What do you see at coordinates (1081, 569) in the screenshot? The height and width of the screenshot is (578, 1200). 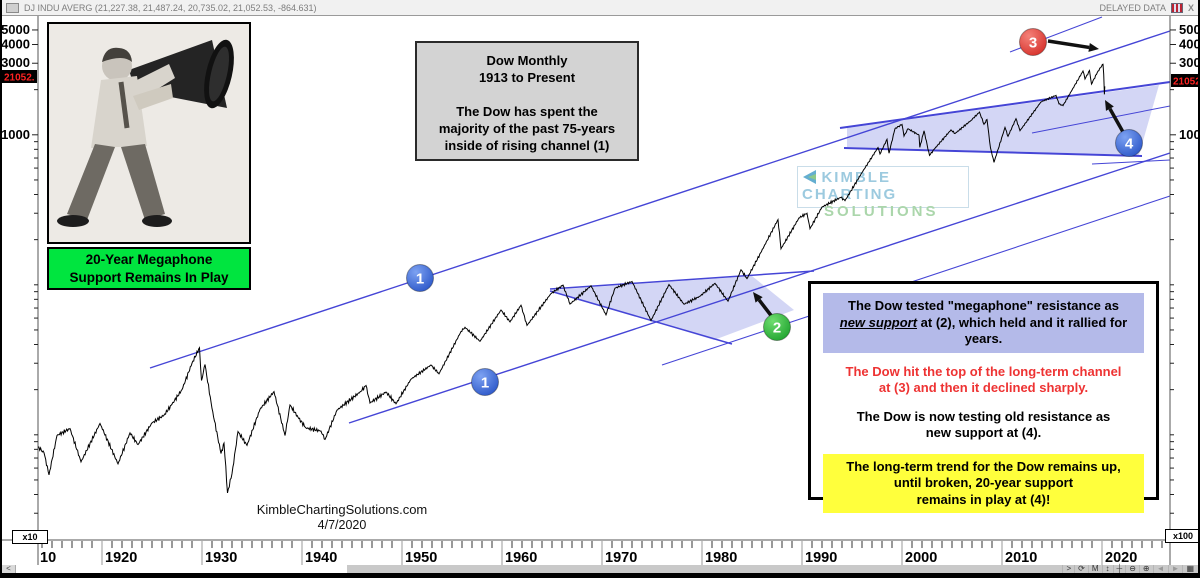 I see `refresh-icon: ⟳` at bounding box center [1081, 569].